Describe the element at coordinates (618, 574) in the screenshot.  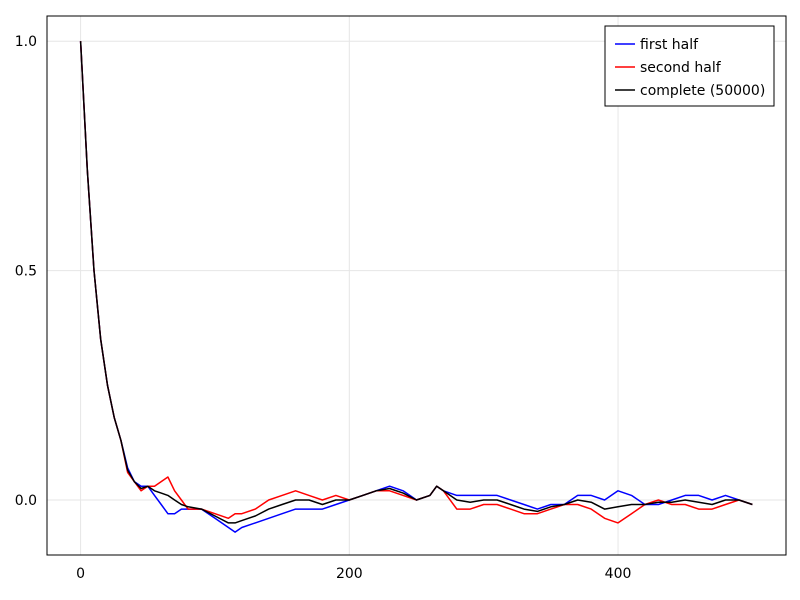
I see `x-tick-label: 400` at that location.